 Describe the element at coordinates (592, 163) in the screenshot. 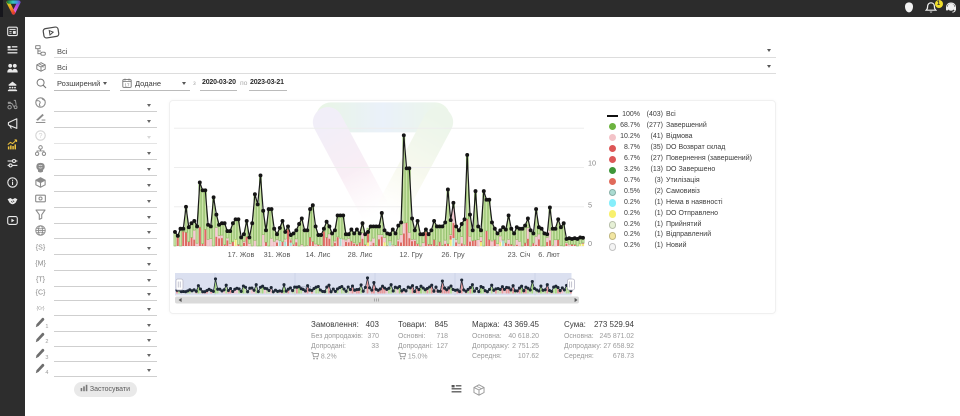

I see `svg-text: 10` at that location.